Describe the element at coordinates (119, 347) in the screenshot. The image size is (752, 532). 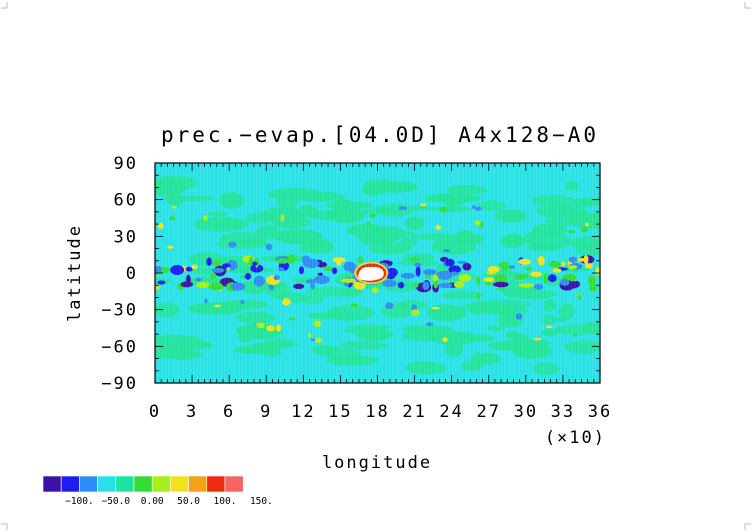
I see `y-tick-label: −60` at that location.